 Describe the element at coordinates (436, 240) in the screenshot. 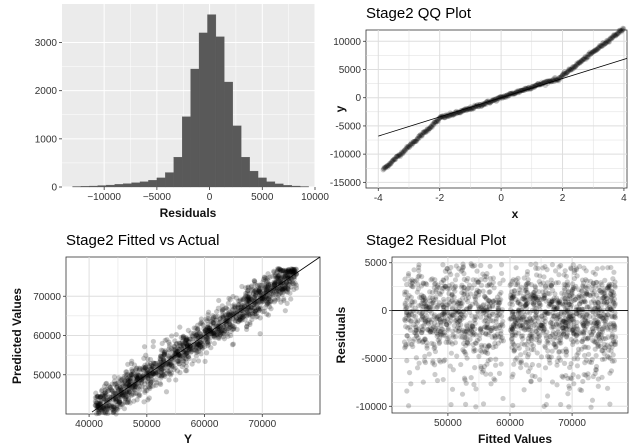

I see `residual-plot-title: Stage2 Residual Plot` at that location.